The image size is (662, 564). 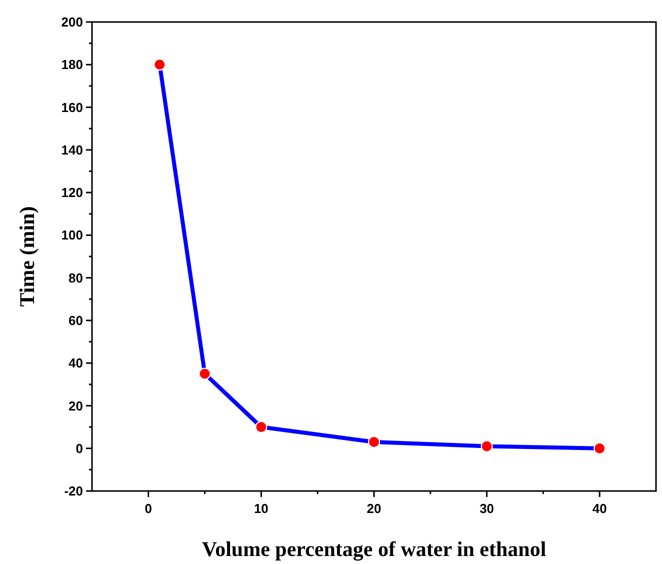 I want to click on y-tick-label: 60, so click(x=75, y=320).